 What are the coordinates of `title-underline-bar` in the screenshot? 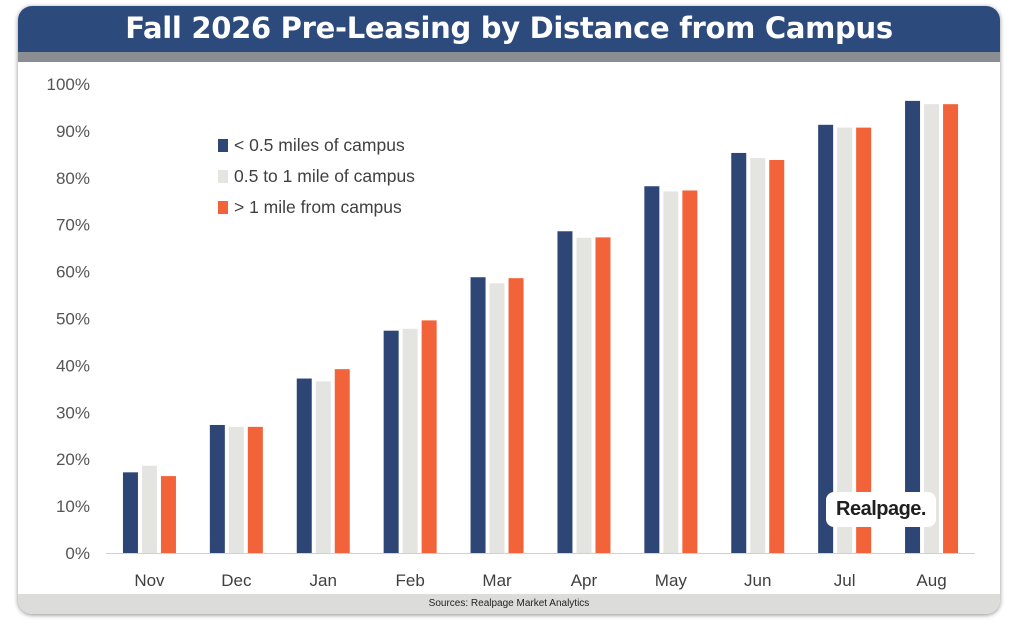 It's located at (509, 57).